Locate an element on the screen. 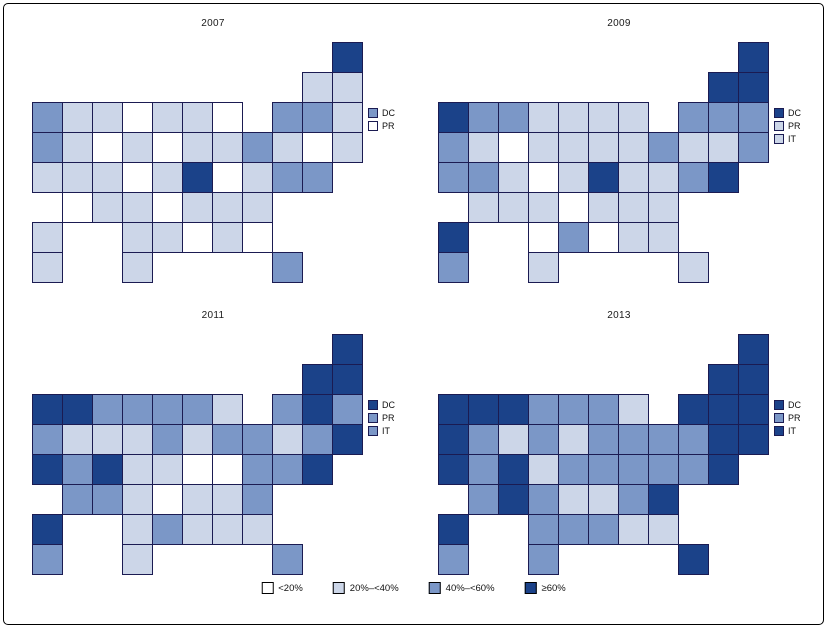  legend-label-0: <20% is located at coordinates (290, 588).